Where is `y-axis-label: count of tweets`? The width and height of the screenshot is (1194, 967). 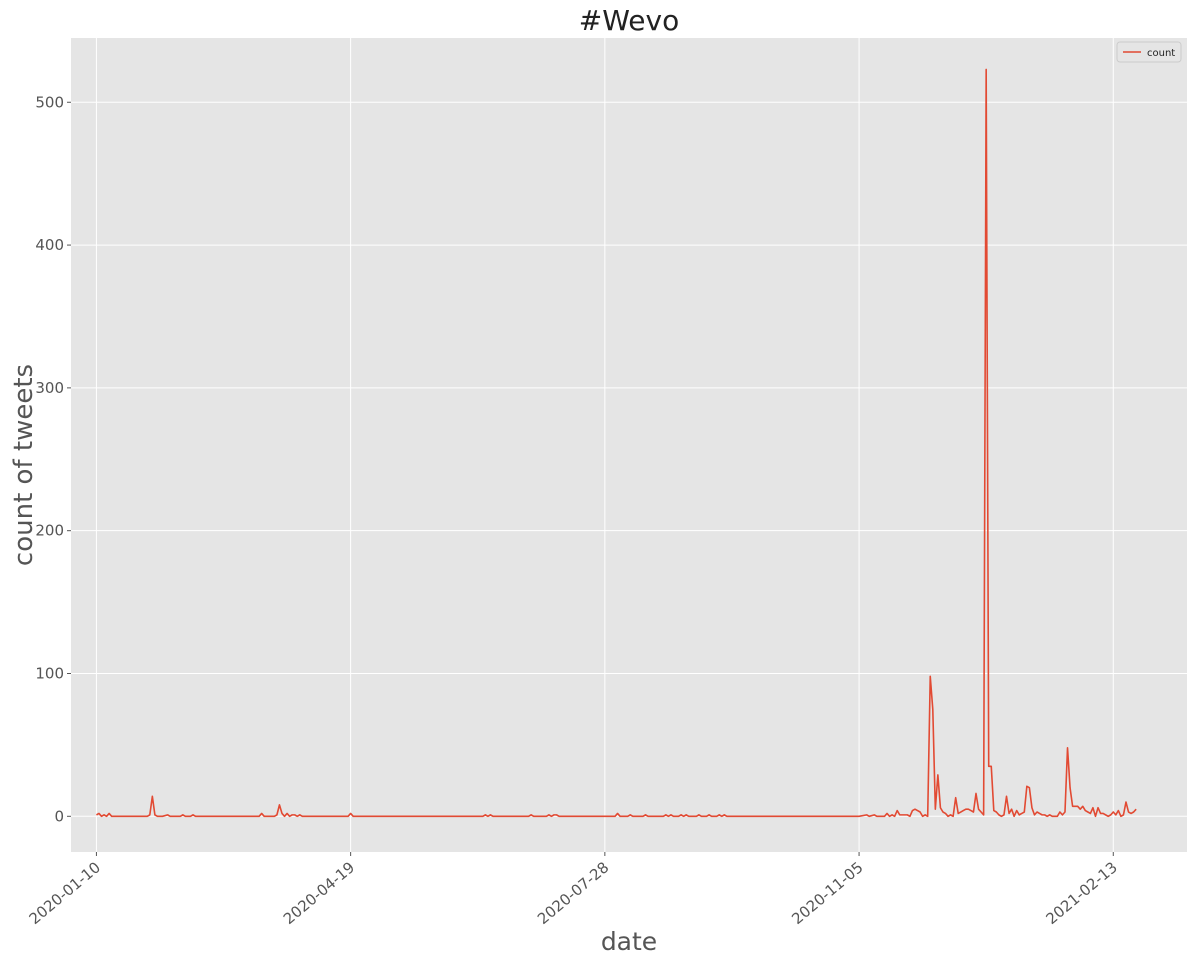
y-axis-label: count of tweets is located at coordinates (24, 465).